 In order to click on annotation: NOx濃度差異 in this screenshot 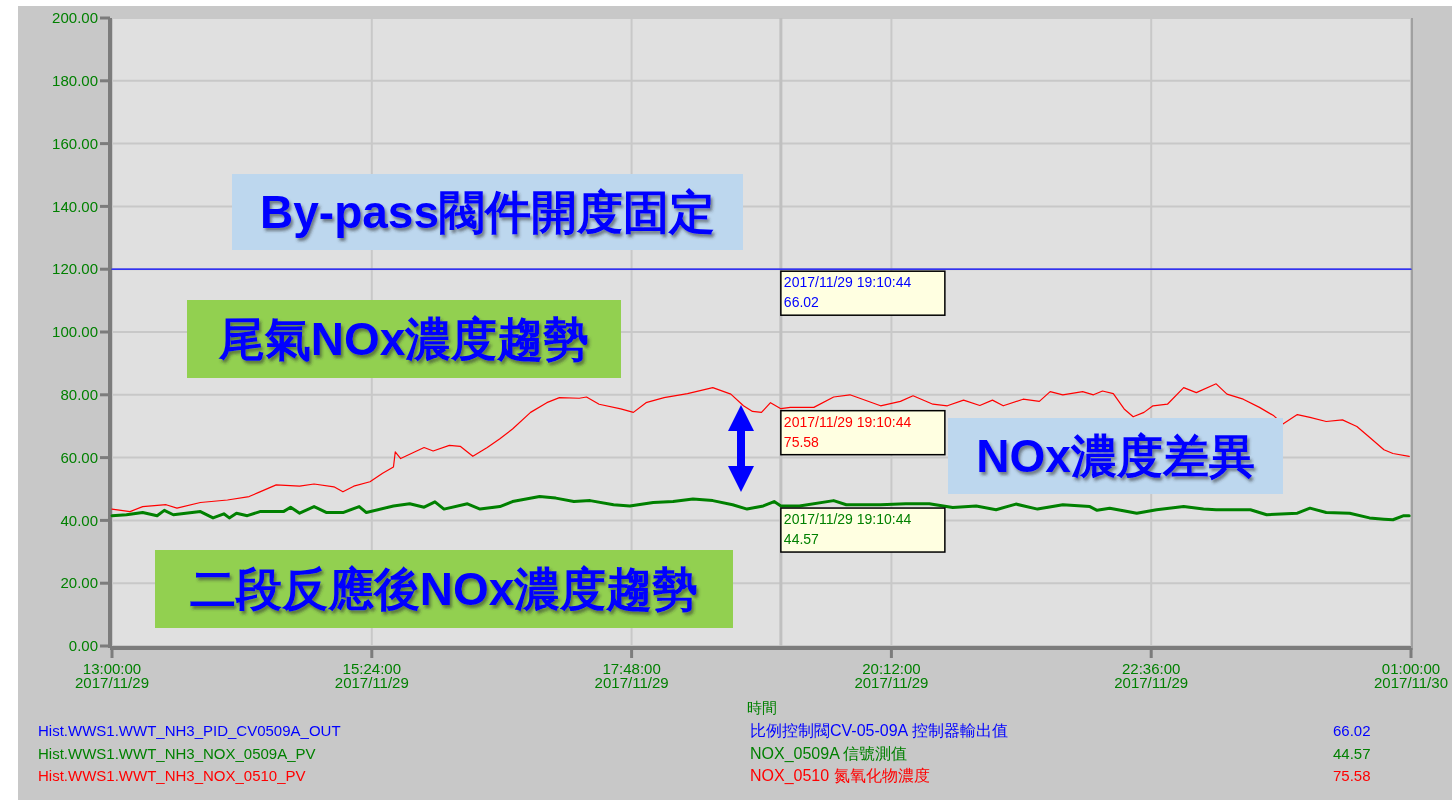, I will do `click(1115, 456)`.